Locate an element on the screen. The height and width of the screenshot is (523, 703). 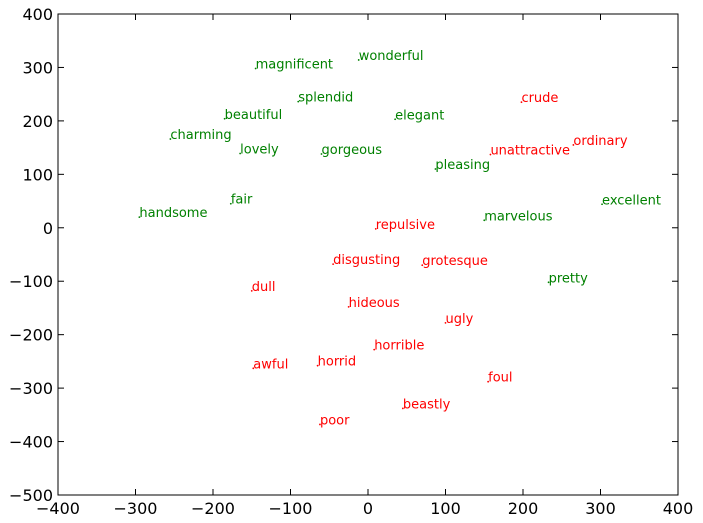
point-label: dull is located at coordinates (264, 287).